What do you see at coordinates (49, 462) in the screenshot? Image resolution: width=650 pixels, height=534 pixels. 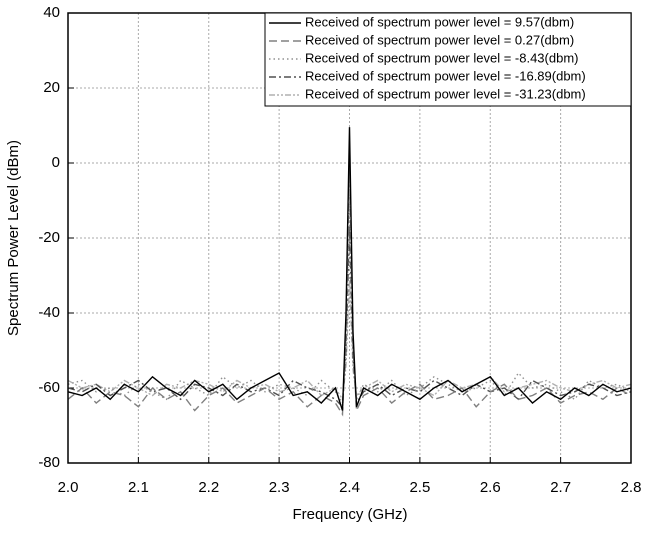 I see `y-tick-label: -80` at bounding box center [49, 462].